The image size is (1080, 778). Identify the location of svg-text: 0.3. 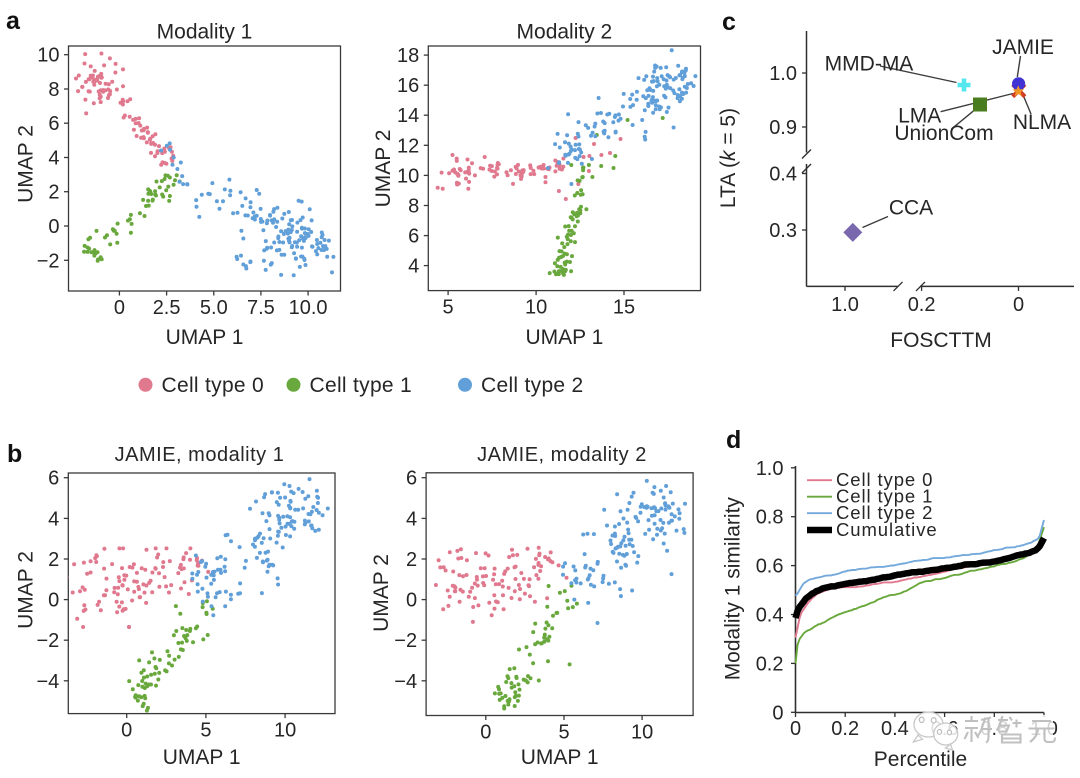
(783, 231).